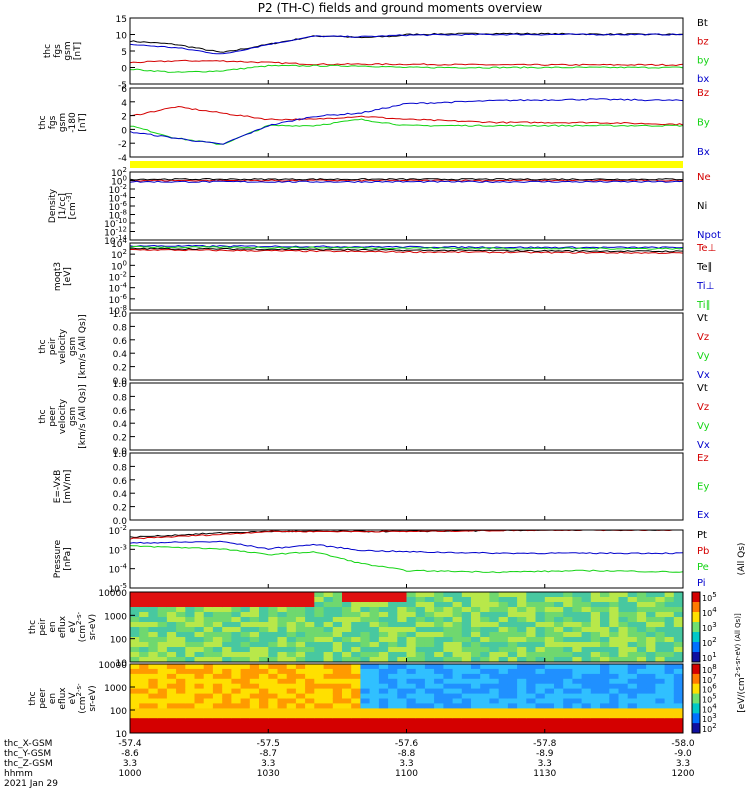 Image resolution: width=750 pixels, height=800 pixels. I want to click on density-ylabel: Density [1/cc] [cm-3], so click(63, 205).